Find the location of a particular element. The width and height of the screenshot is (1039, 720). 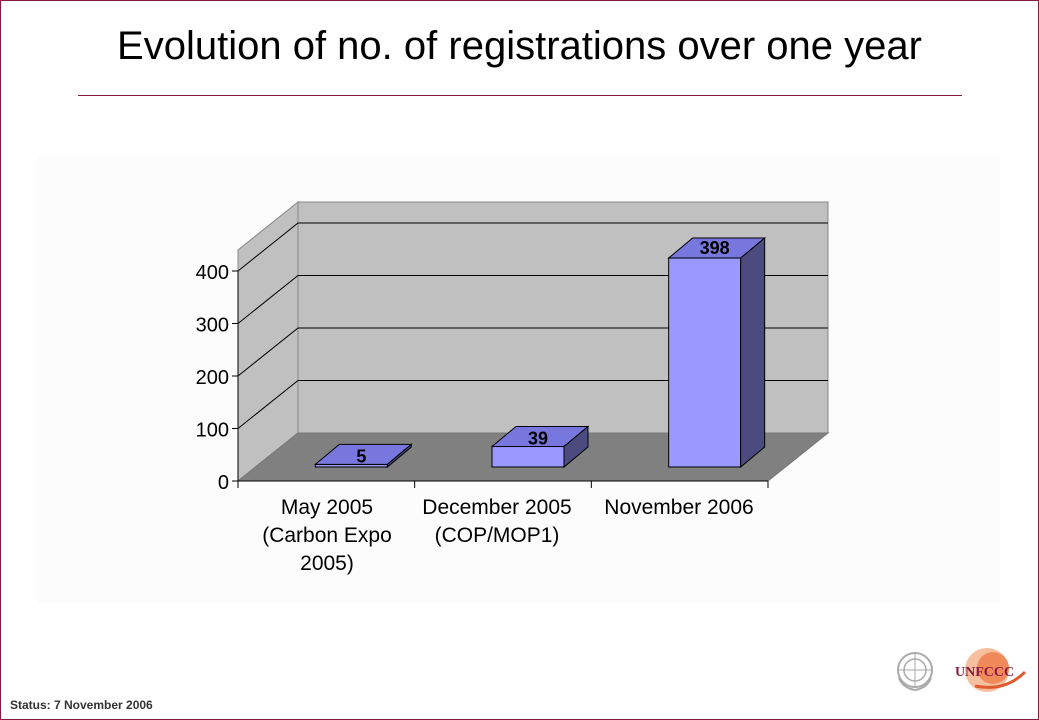

chart-side-wall is located at coordinates (268, 341).